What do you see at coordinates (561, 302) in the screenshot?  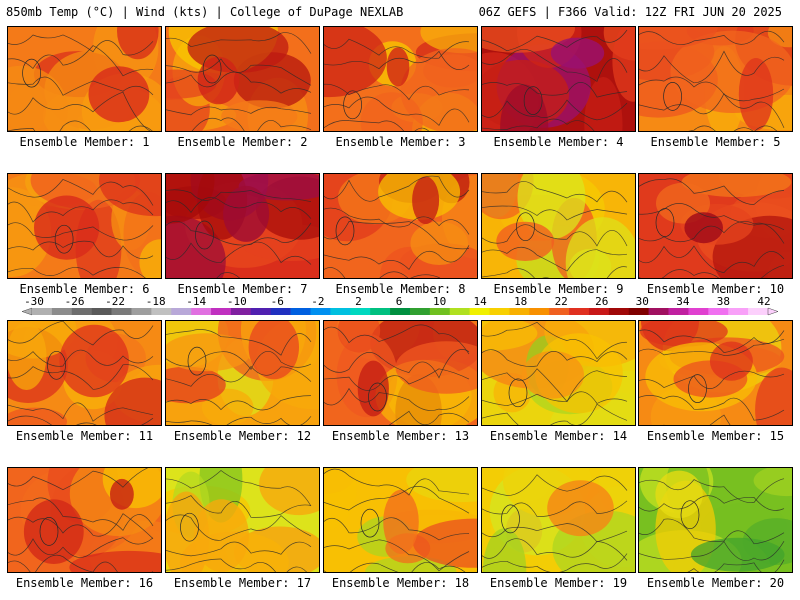 I see `colorbar-tick-label: 22` at bounding box center [561, 302].